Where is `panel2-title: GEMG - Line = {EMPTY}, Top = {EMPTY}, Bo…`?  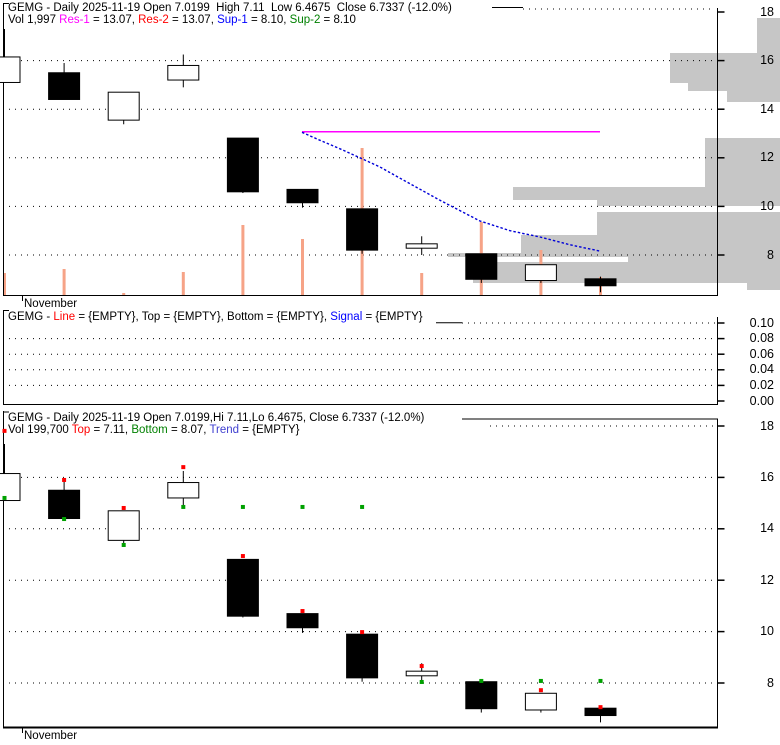
panel2-title: GEMG - Line = {EMPTY}, Top = {EMPTY}, Bo… is located at coordinates (215, 317).